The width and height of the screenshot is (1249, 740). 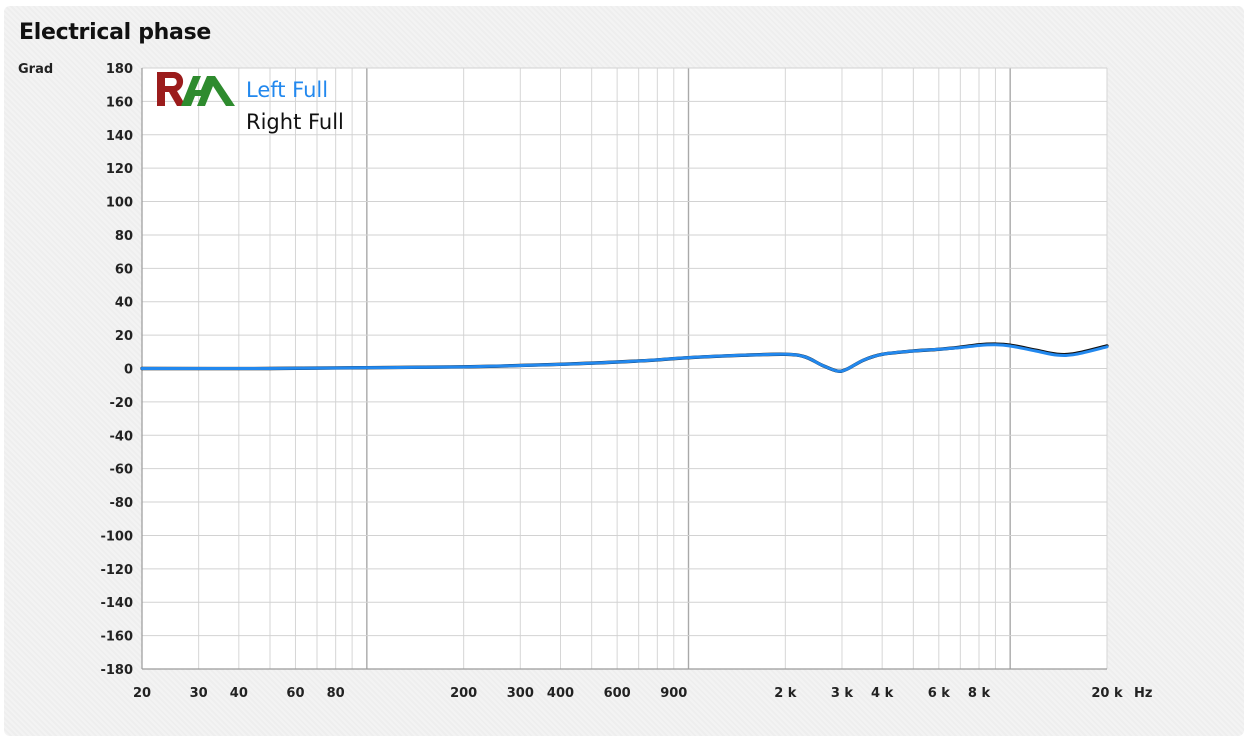 What do you see at coordinates (122, 503) in the screenshot?
I see `y-tick-label: -80` at bounding box center [122, 503].